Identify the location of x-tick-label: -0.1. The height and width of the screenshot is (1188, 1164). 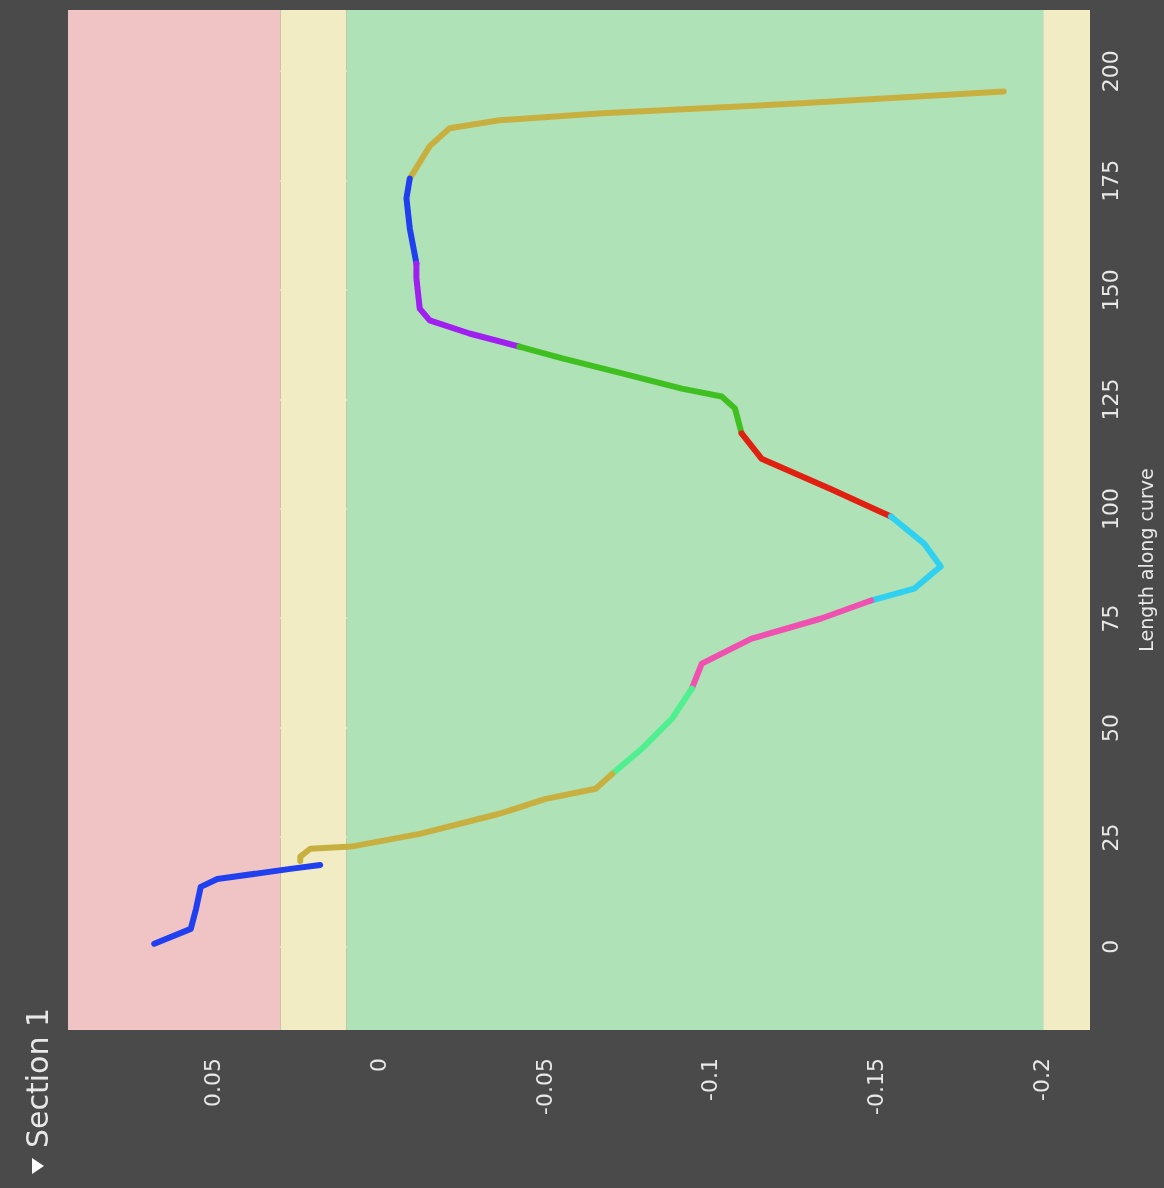
(710, 1079).